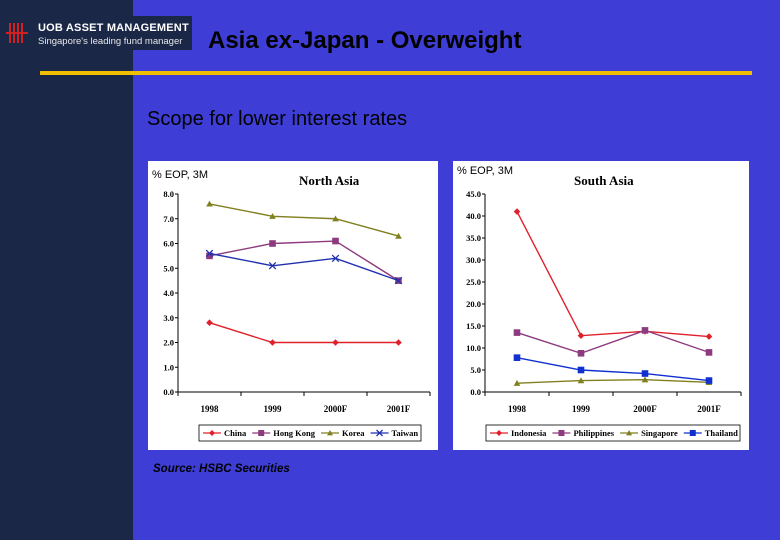 This screenshot has width=780, height=540. I want to click on legend-label: Philippines, so click(593, 433).